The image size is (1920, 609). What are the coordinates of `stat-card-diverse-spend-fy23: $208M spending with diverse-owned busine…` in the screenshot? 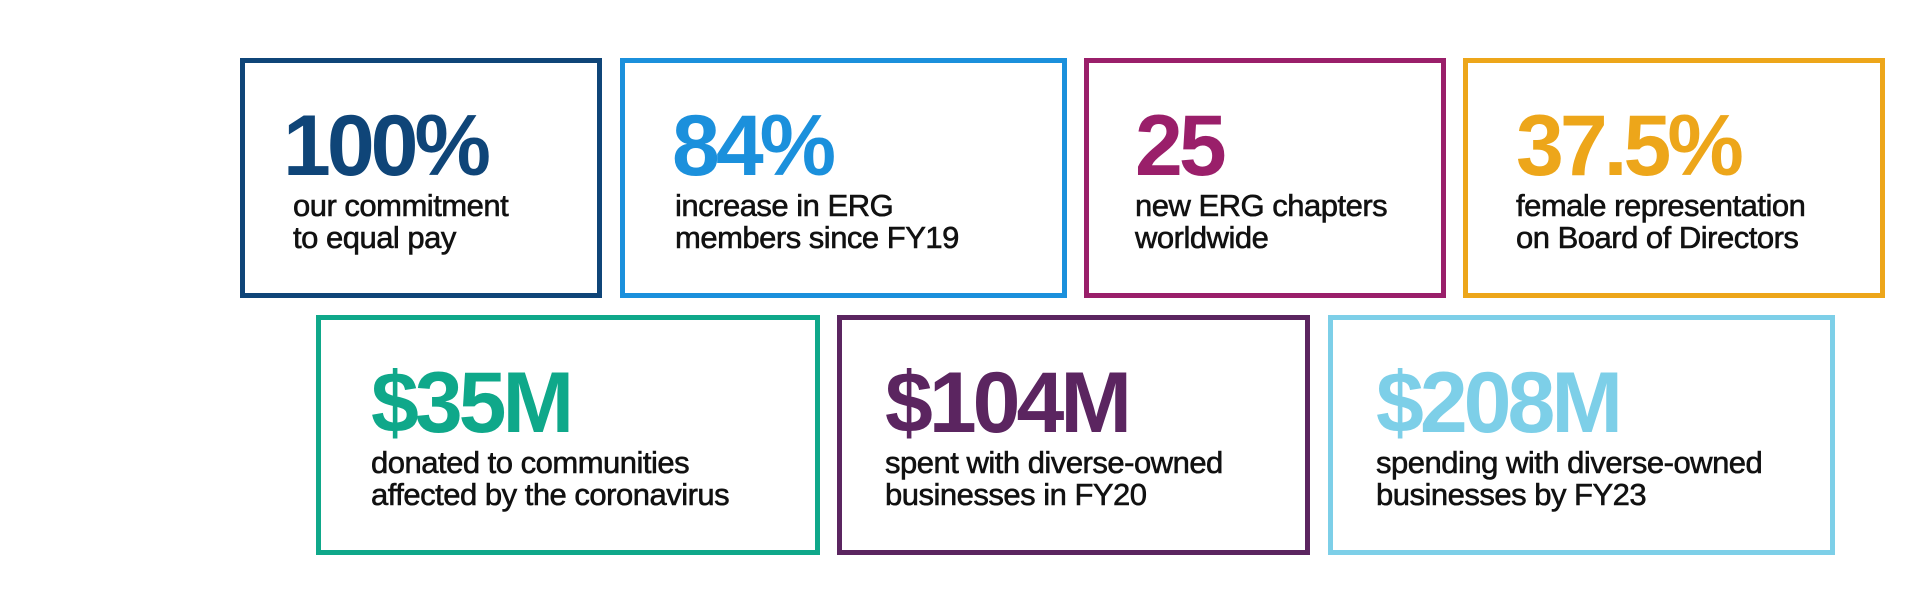 It's located at (1581, 435).